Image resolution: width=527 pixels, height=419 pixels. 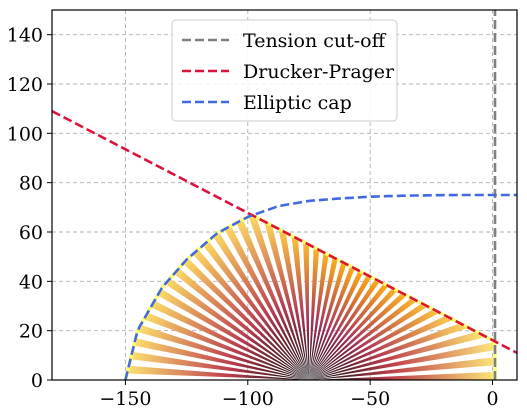 I want to click on y-tick-label: 20, so click(x=31, y=332).